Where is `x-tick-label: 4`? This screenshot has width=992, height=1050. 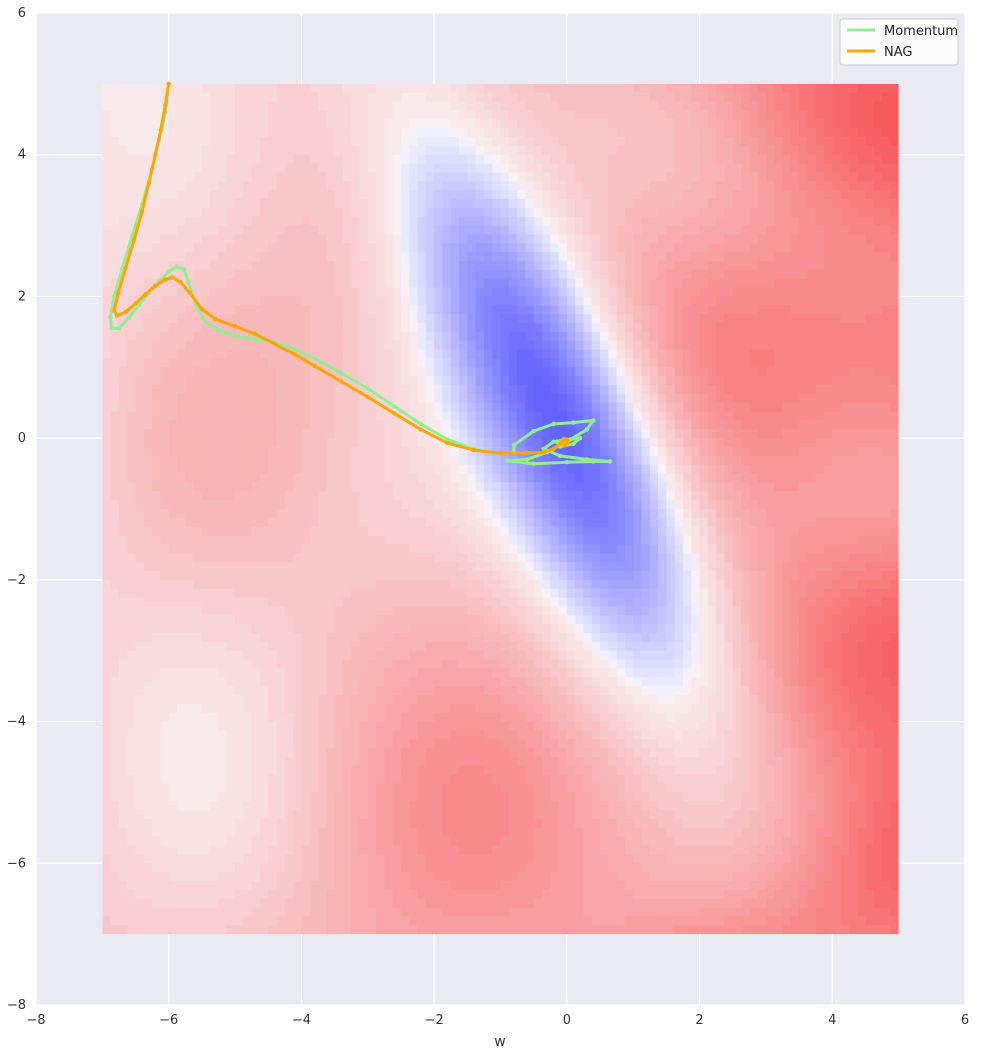 x-tick-label: 4 is located at coordinates (832, 1020).